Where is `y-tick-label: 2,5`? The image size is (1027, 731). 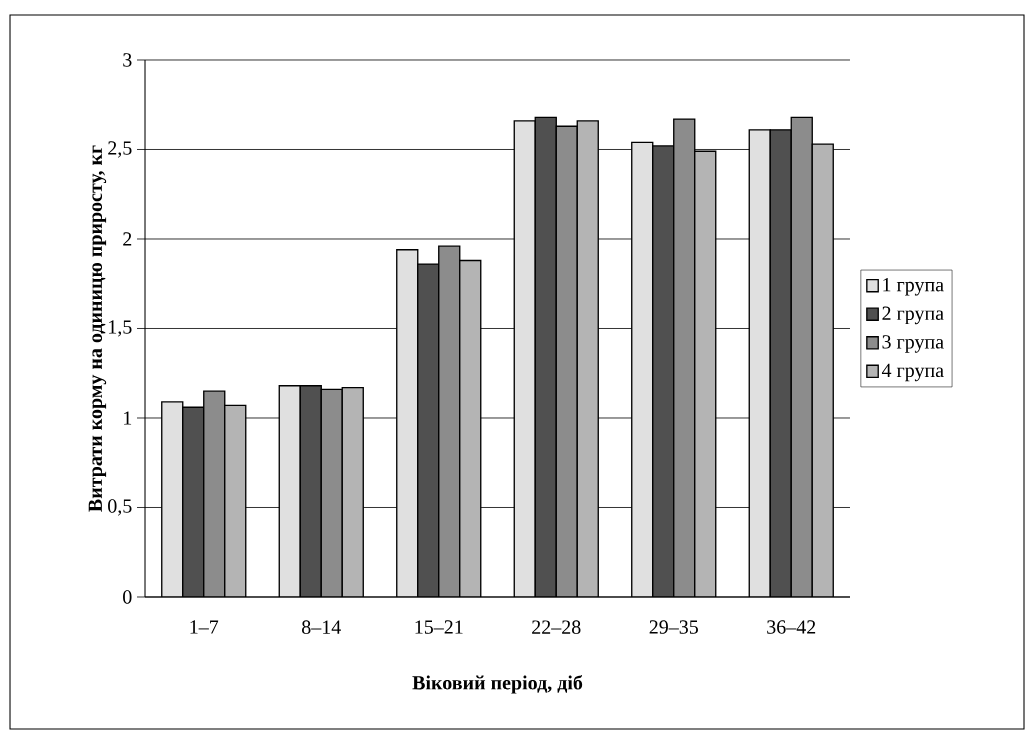
y-tick-label: 2,5 is located at coordinates (120, 149).